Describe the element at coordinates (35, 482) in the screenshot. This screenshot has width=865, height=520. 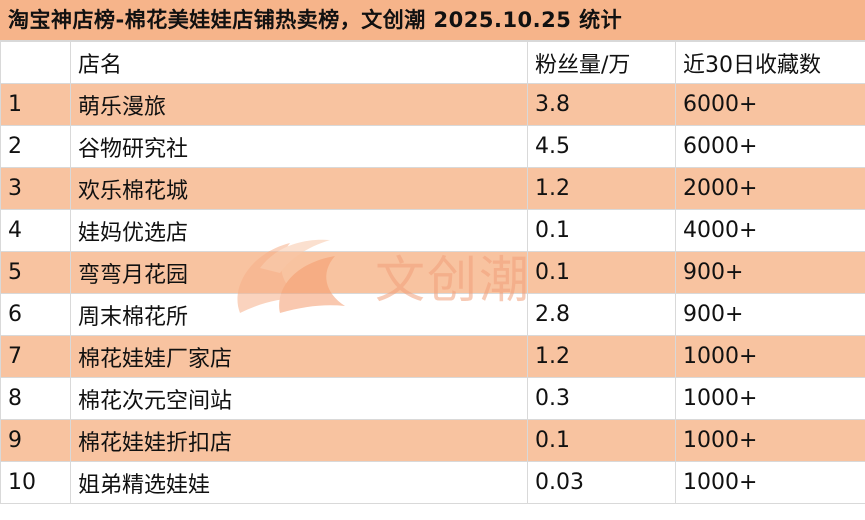
I see `rank-cell: 10` at that location.